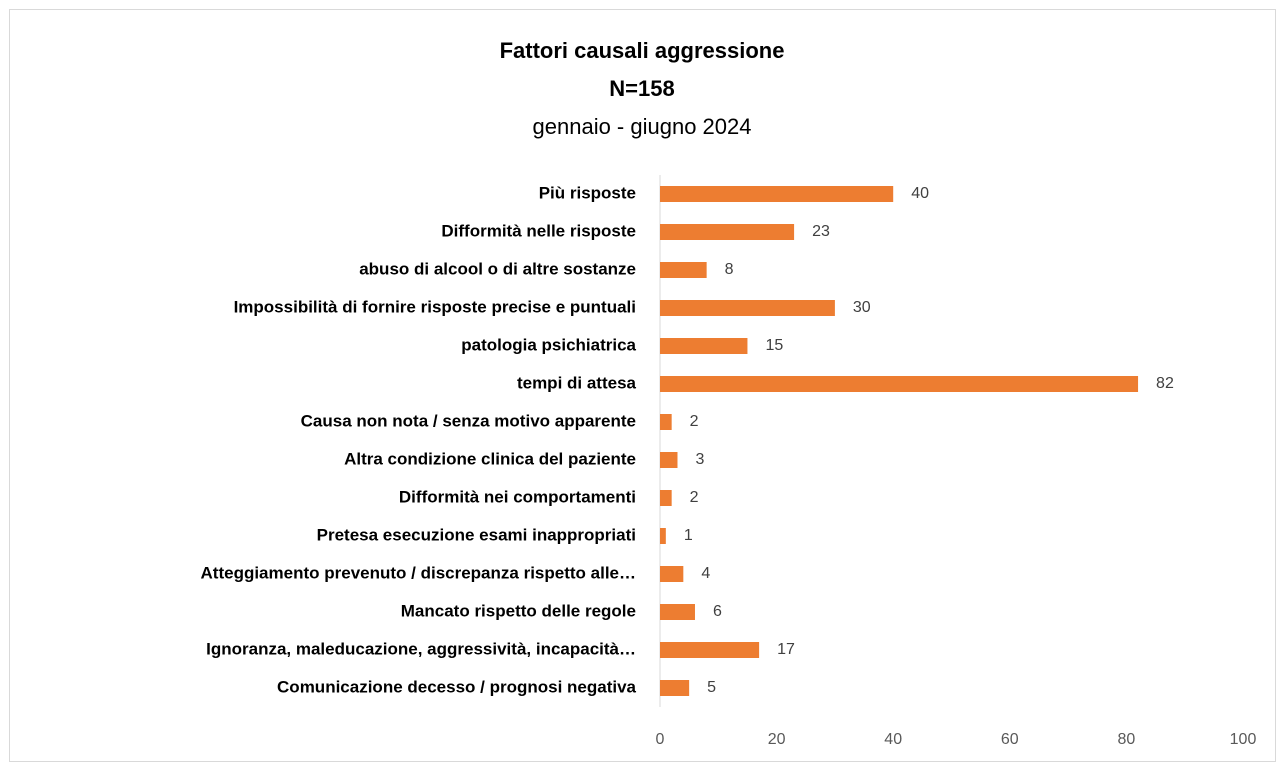  Describe the element at coordinates (711, 687) in the screenshot. I see `value-label: 5` at that location.